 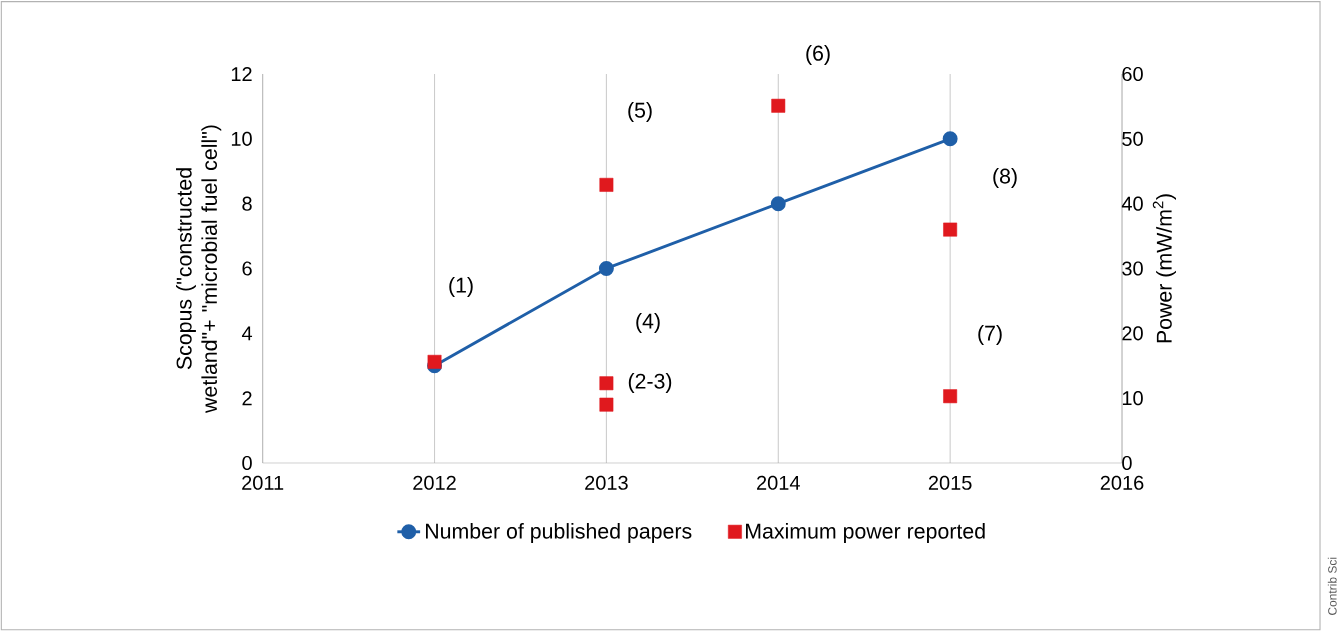 What do you see at coordinates (1332, 586) in the screenshot?
I see `text: Contrib Sci` at bounding box center [1332, 586].